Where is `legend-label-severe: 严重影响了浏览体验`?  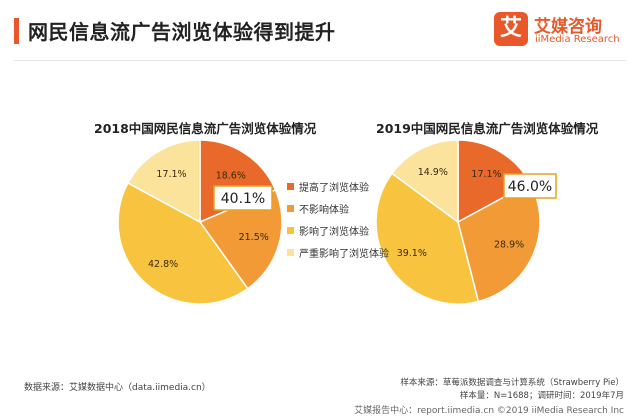 legend-label-severe: 严重影响了浏览体验 is located at coordinates (344, 254).